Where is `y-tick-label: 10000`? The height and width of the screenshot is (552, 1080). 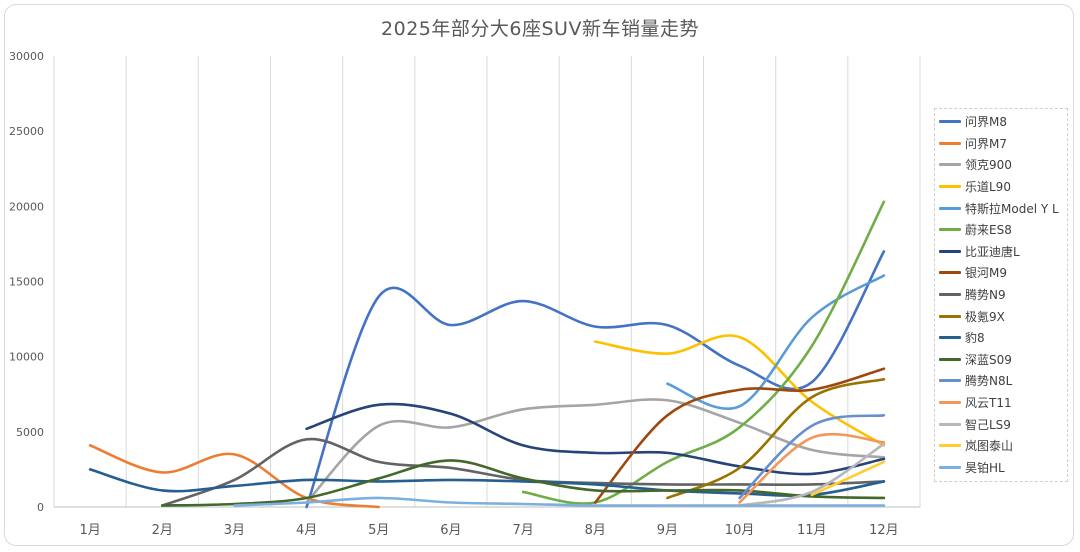
y-tick-label: 10000 is located at coordinates (26, 357).